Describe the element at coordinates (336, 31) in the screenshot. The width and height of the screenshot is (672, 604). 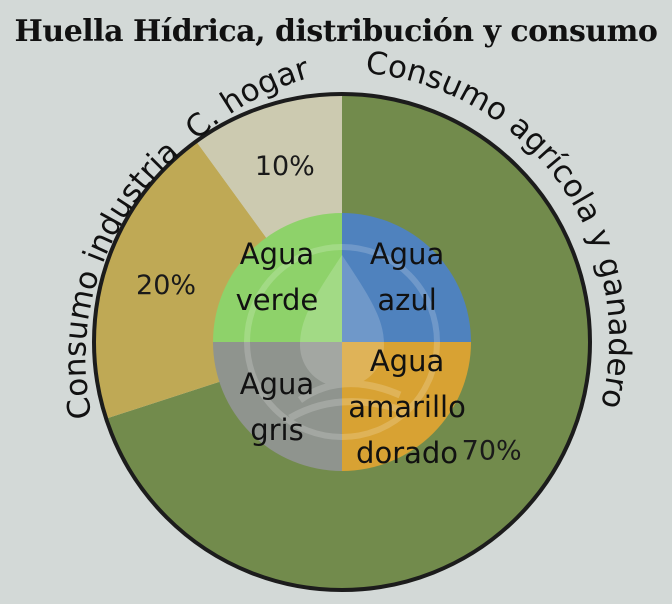
I see `chart-title: Huella Hídrica, distribución y consumo` at that location.